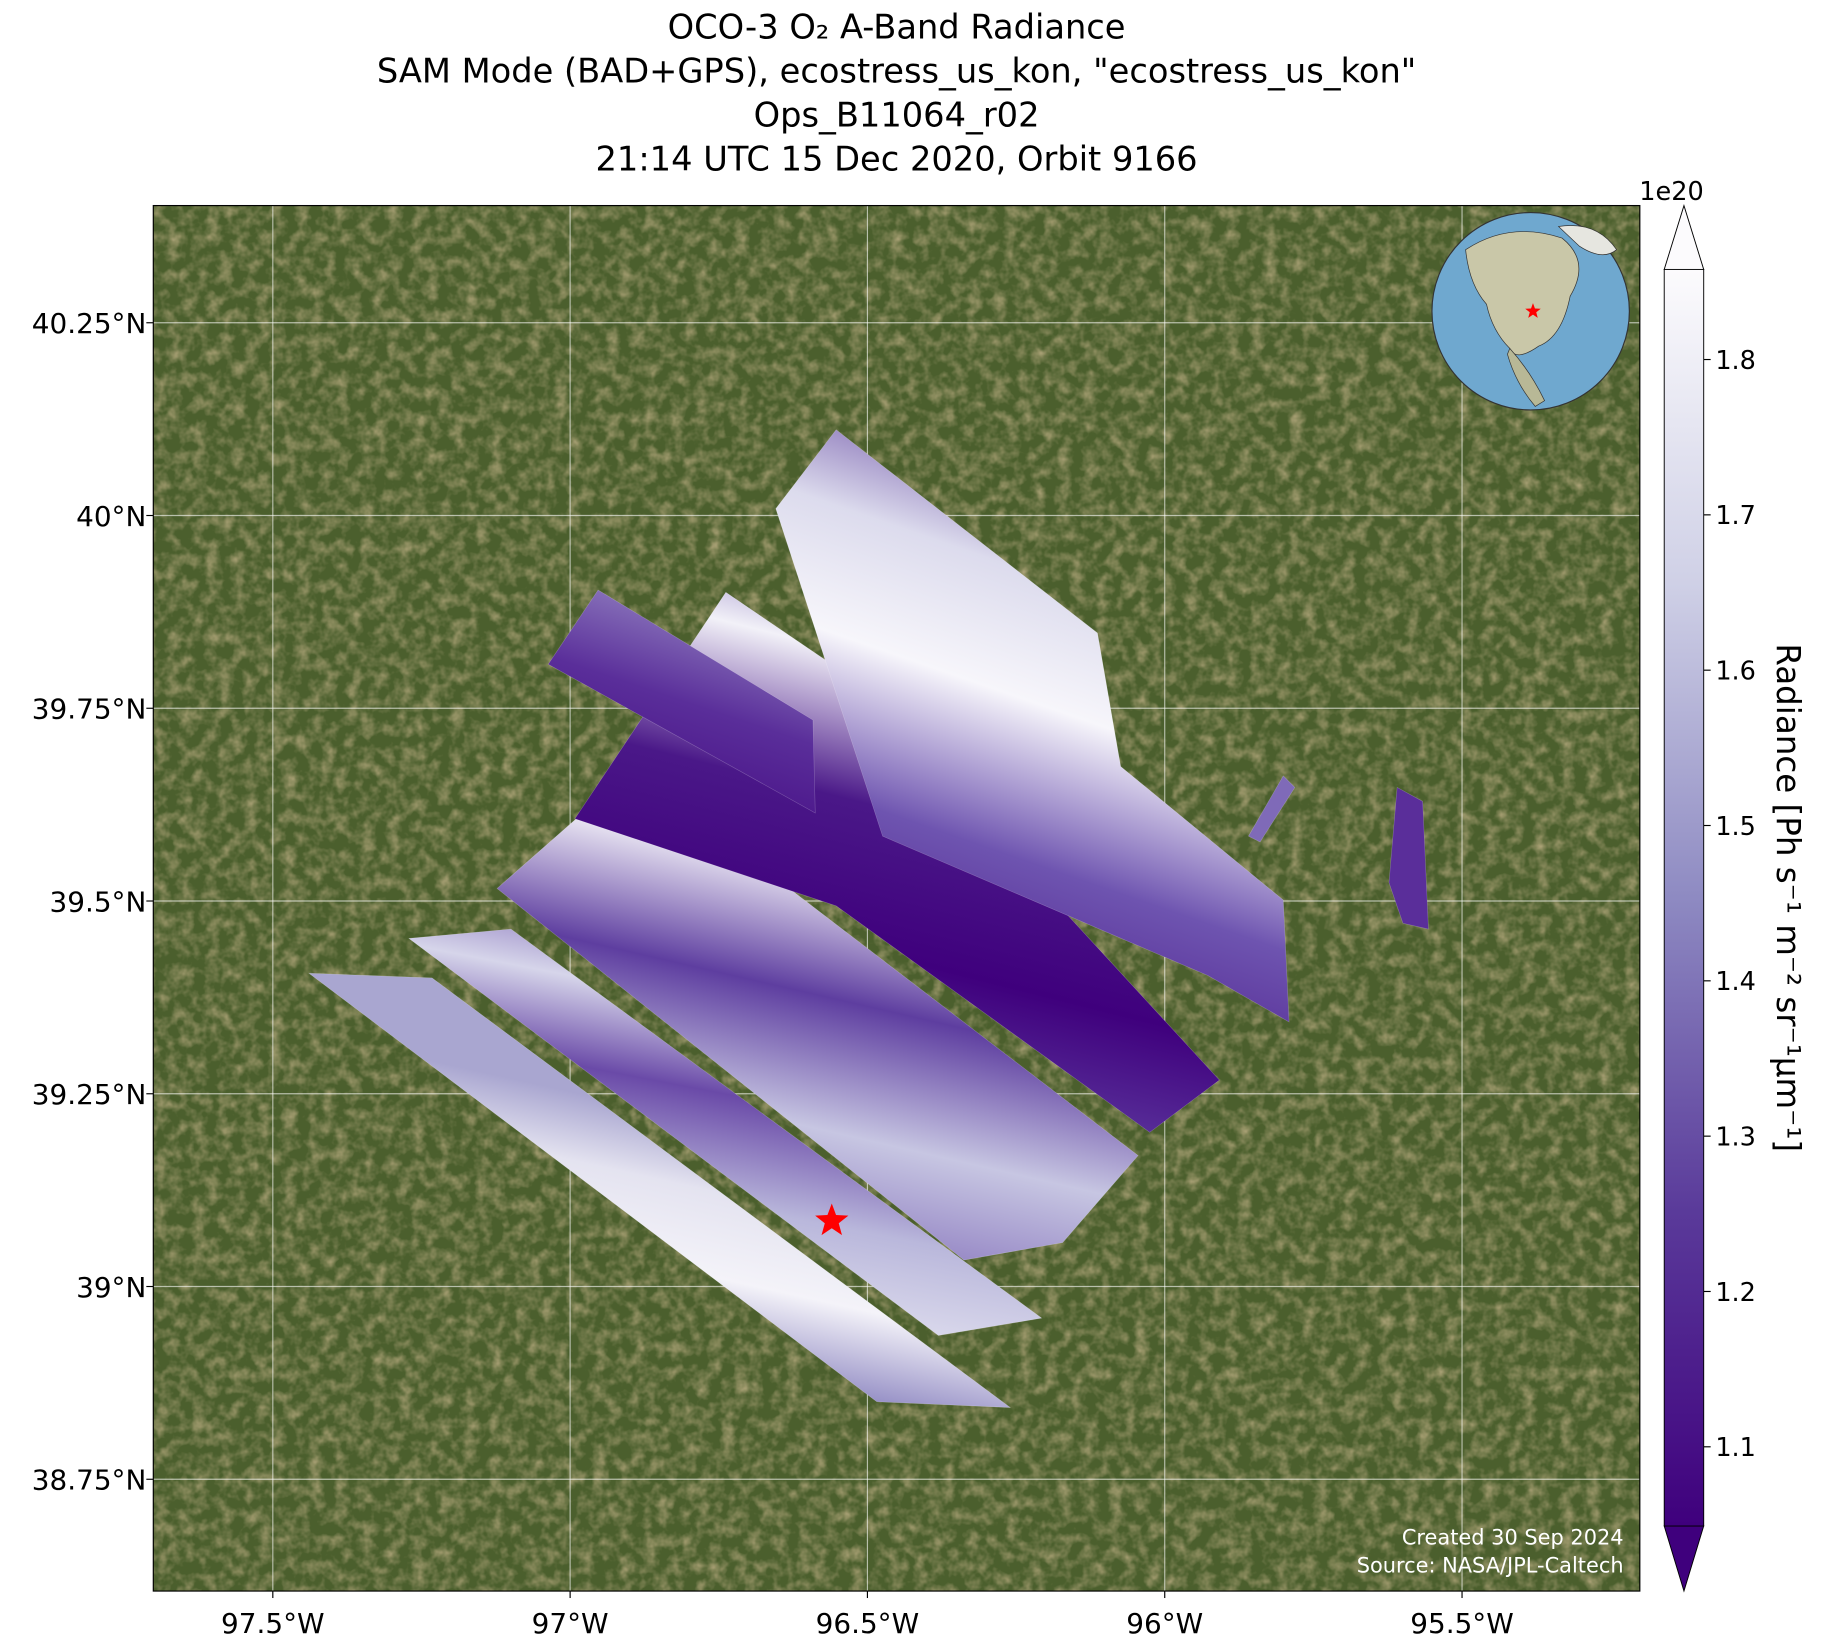 The height and width of the screenshot is (1641, 1821). I want to click on colorbar-extend-low, so click(1684, 1559).